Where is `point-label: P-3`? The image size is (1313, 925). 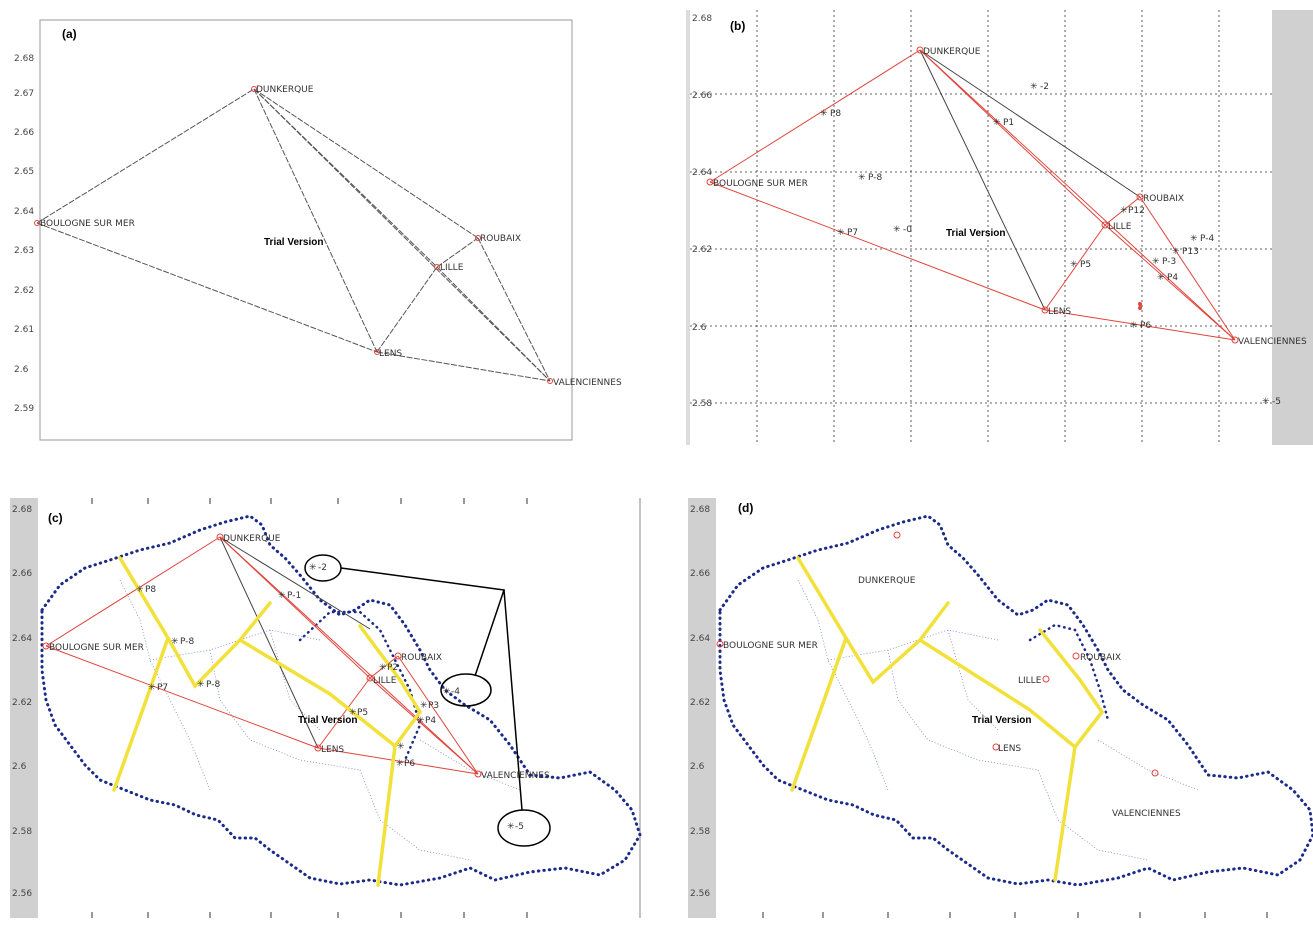
point-label: P-3 is located at coordinates (1169, 262).